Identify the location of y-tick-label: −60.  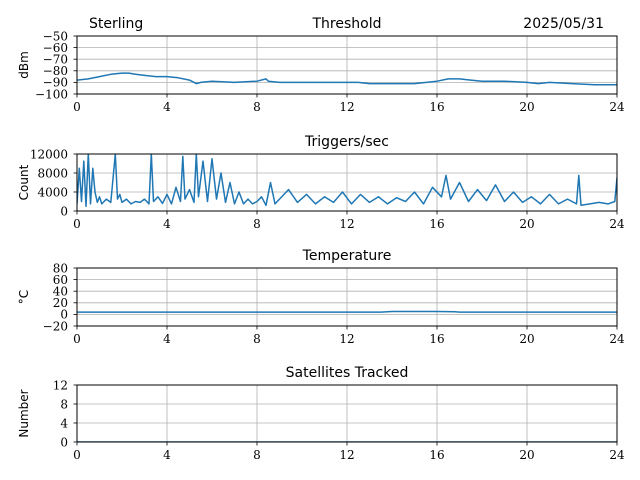
(55, 48).